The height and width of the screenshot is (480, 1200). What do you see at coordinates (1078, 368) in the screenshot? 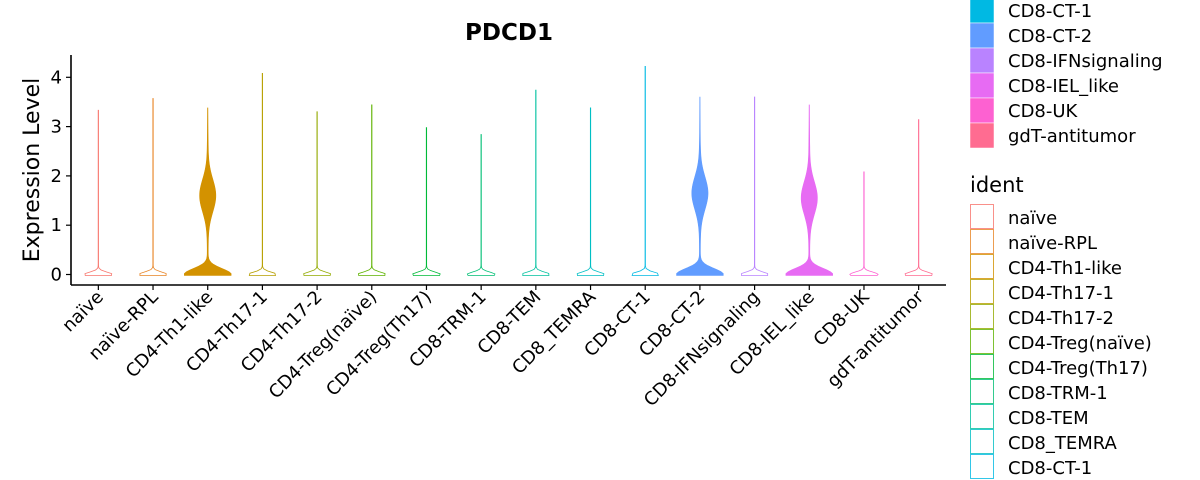
I see `legend-label: CD4-Treg(Th17)` at bounding box center [1078, 368].